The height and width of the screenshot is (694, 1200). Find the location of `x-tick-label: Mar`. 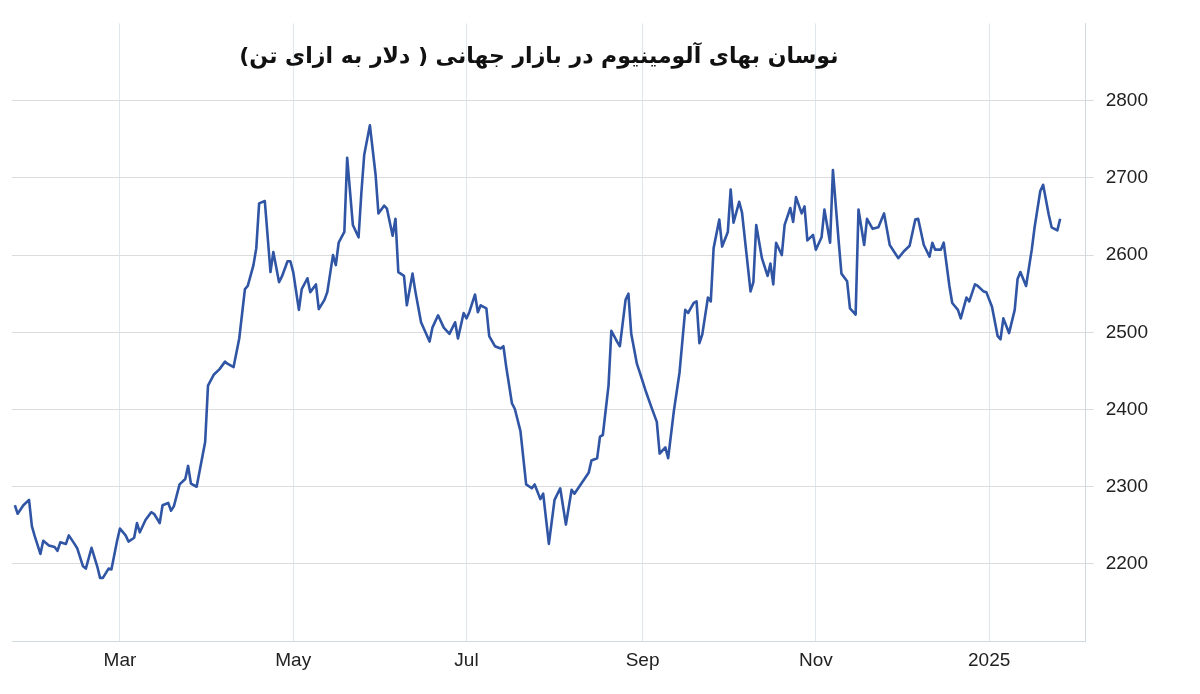

x-tick-label: Mar is located at coordinates (120, 659).